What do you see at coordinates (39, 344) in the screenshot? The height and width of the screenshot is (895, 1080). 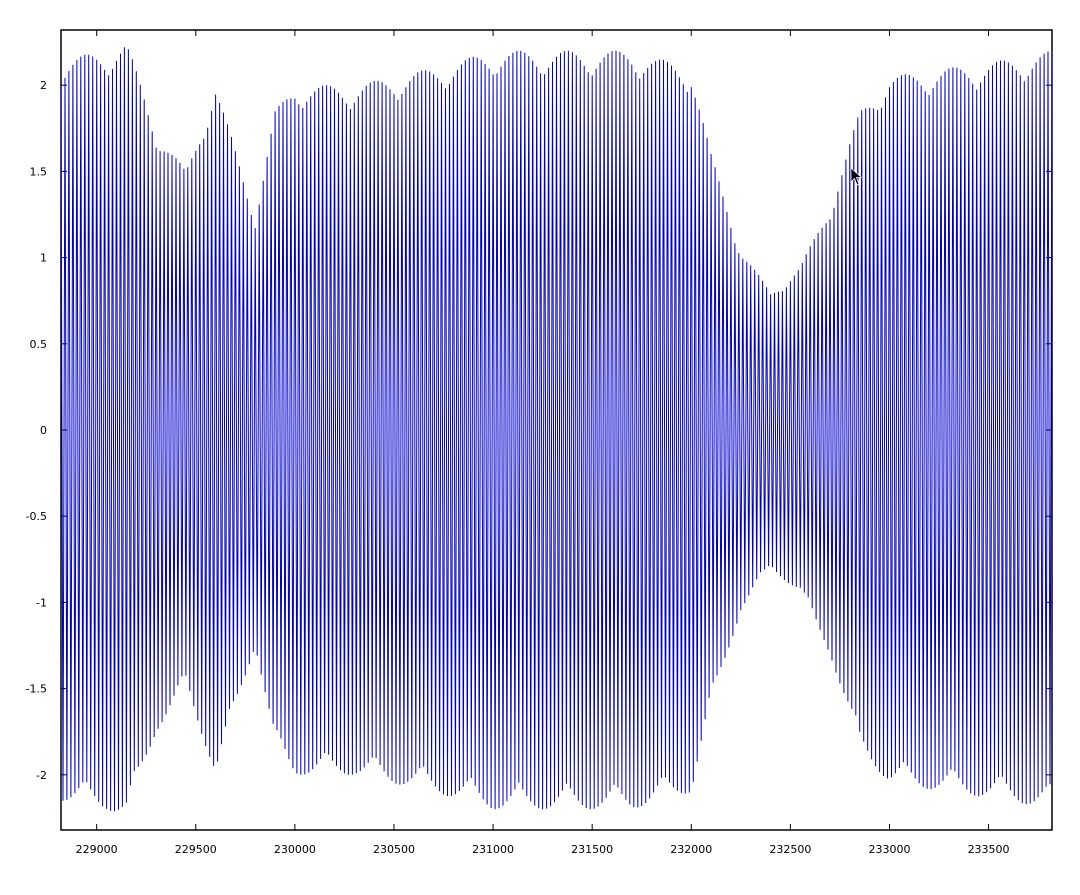 I see `y-tick-label: 0.5` at bounding box center [39, 344].